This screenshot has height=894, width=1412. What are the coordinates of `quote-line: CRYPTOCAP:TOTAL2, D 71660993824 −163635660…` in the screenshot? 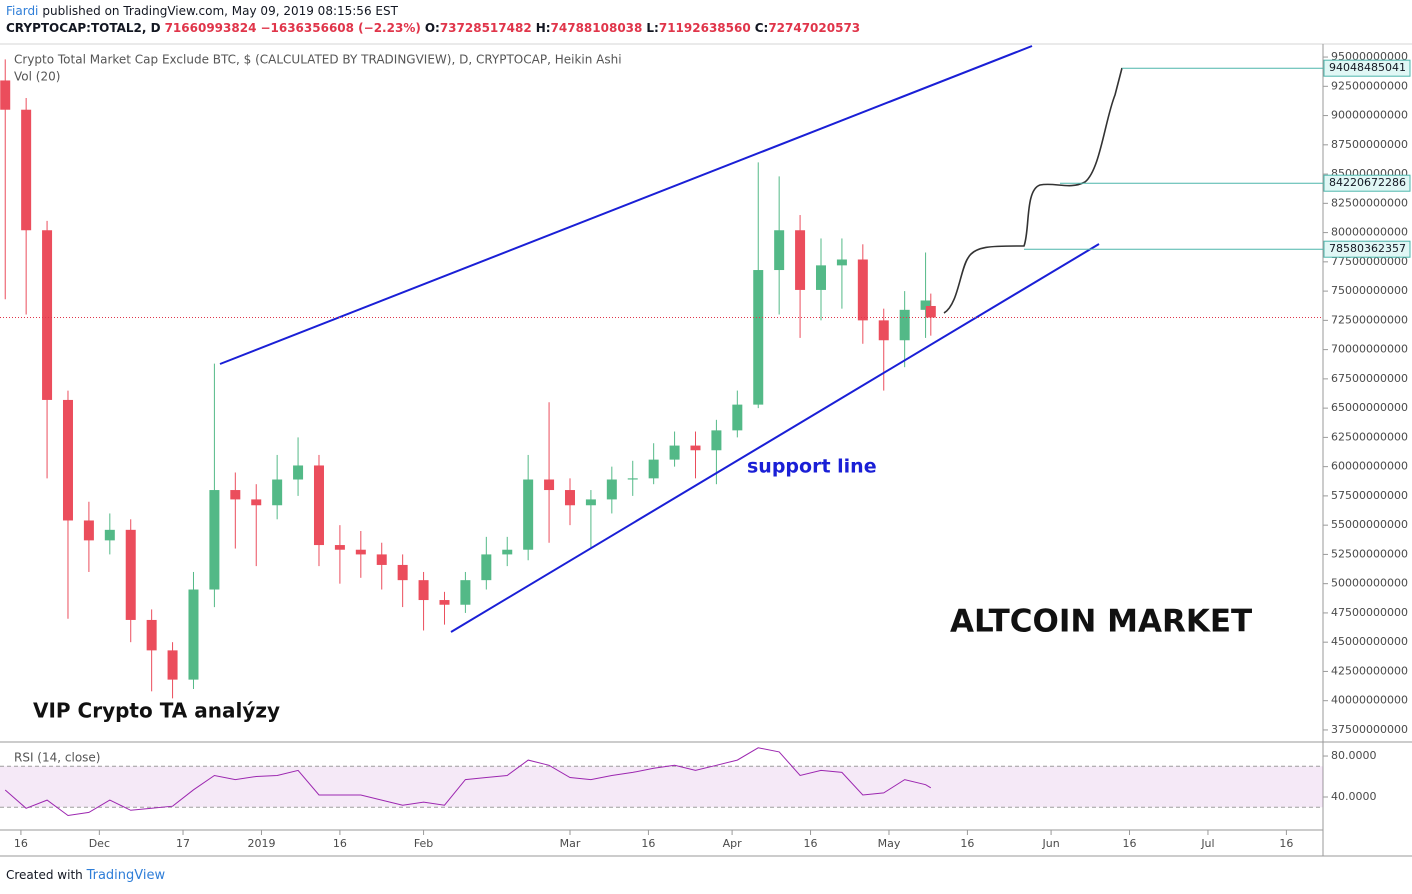 It's located at (435, 28).